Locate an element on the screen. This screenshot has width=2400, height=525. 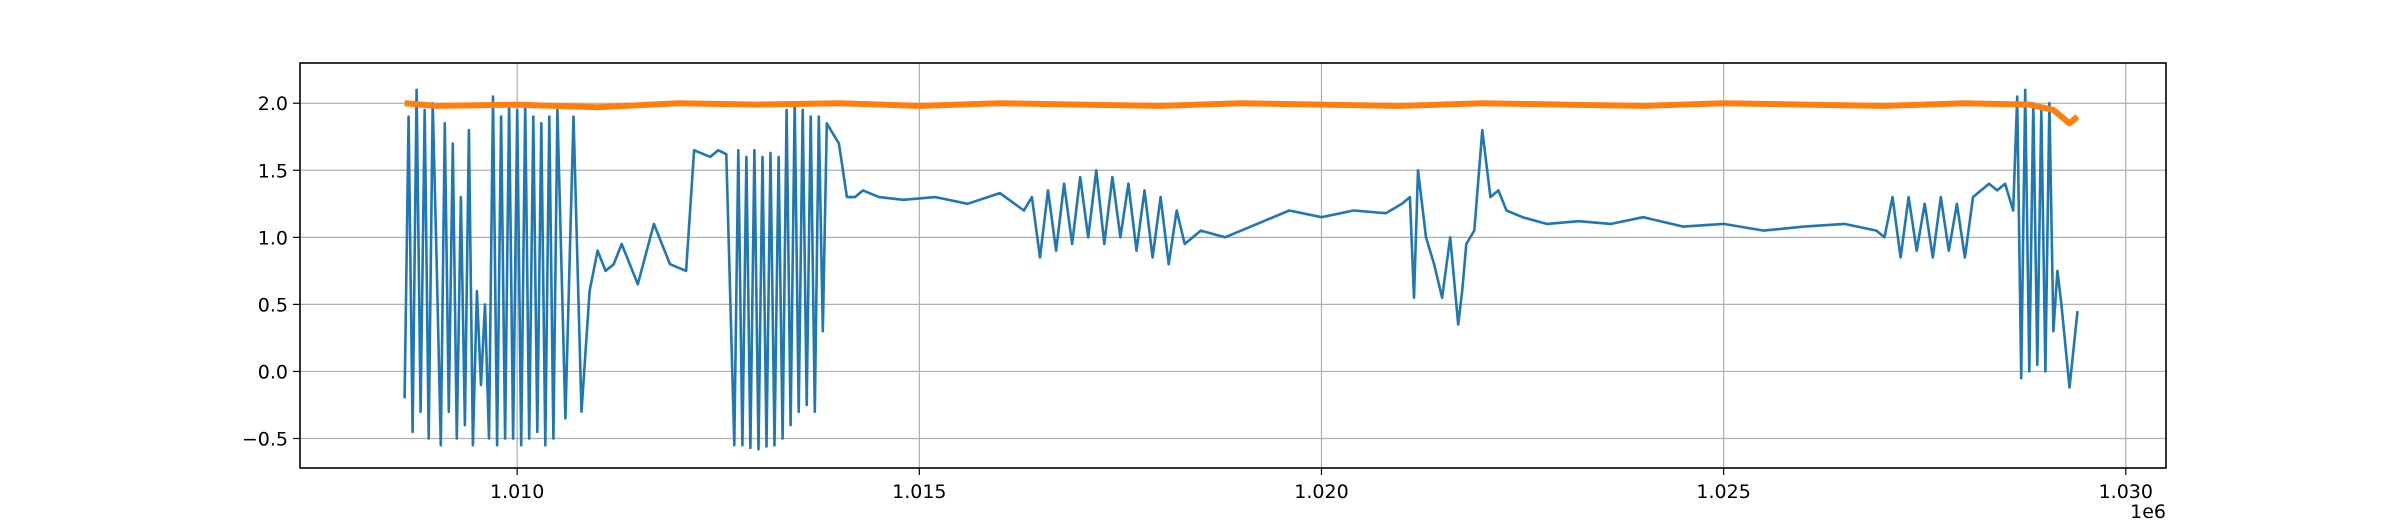
y-tick-label: 0.5 is located at coordinates (273, 305).